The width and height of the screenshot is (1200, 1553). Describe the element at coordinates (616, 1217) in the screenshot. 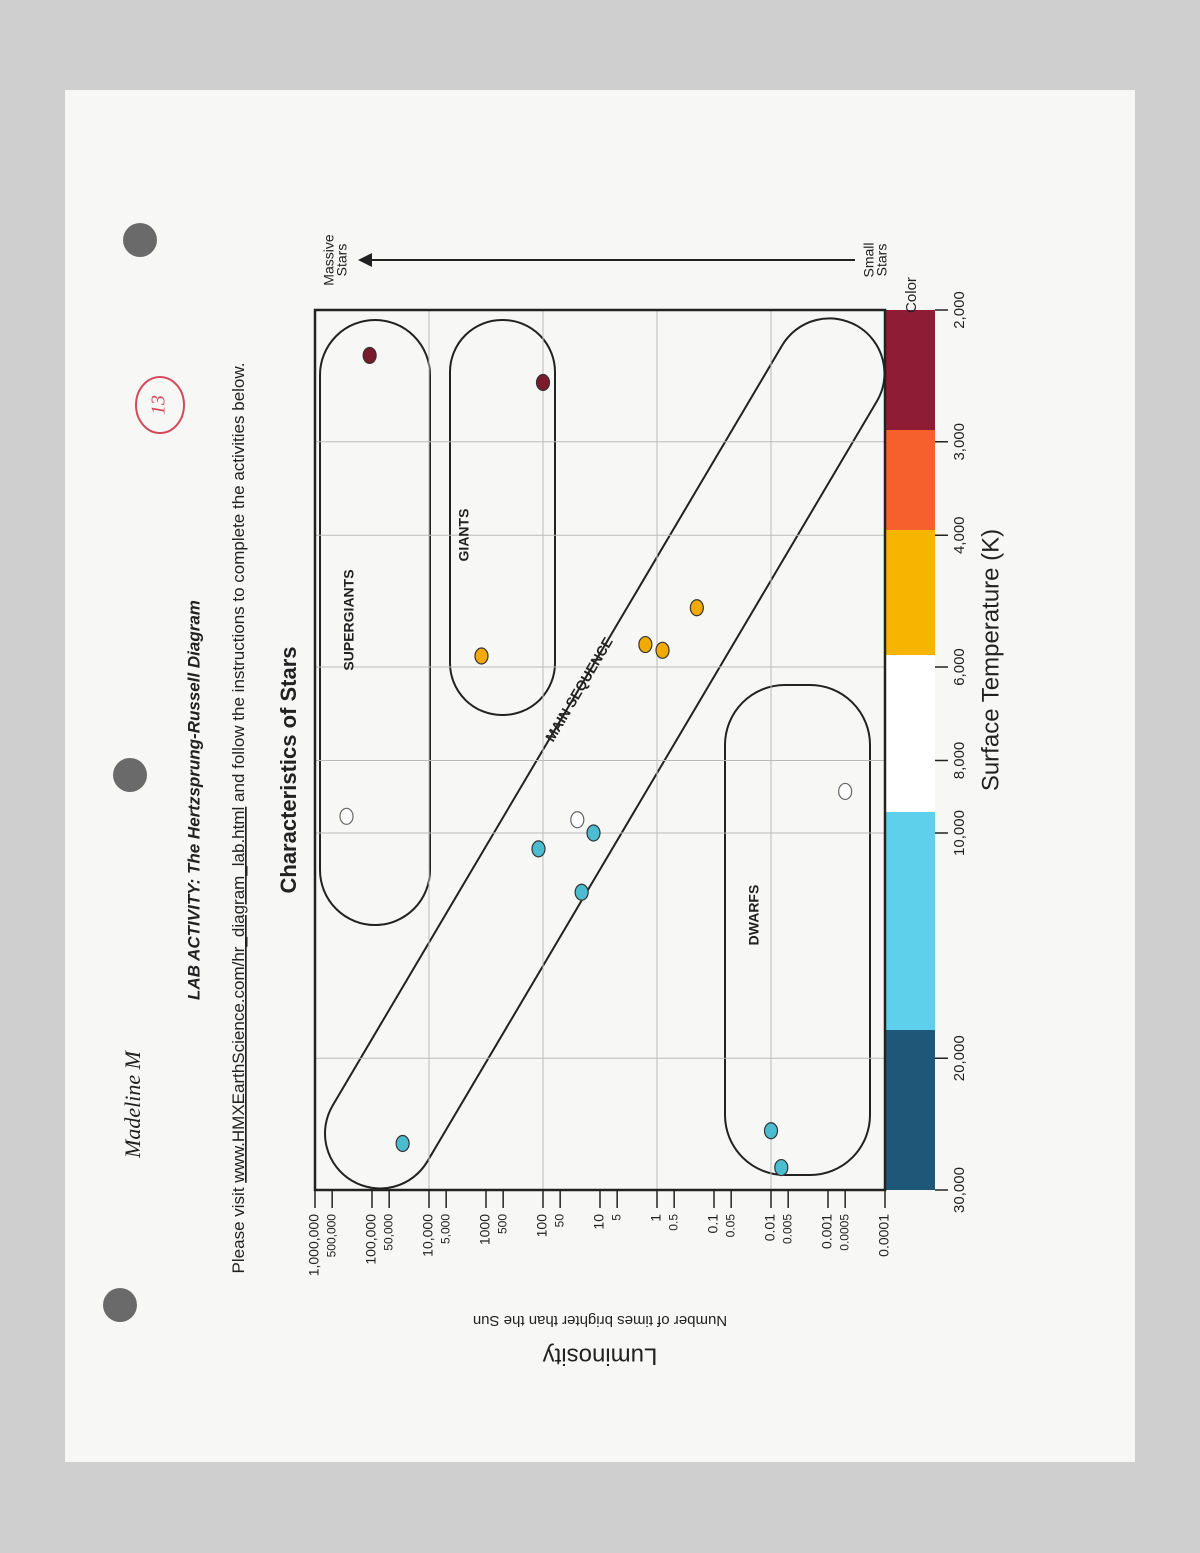

I see `y-tick-label: 5` at that location.